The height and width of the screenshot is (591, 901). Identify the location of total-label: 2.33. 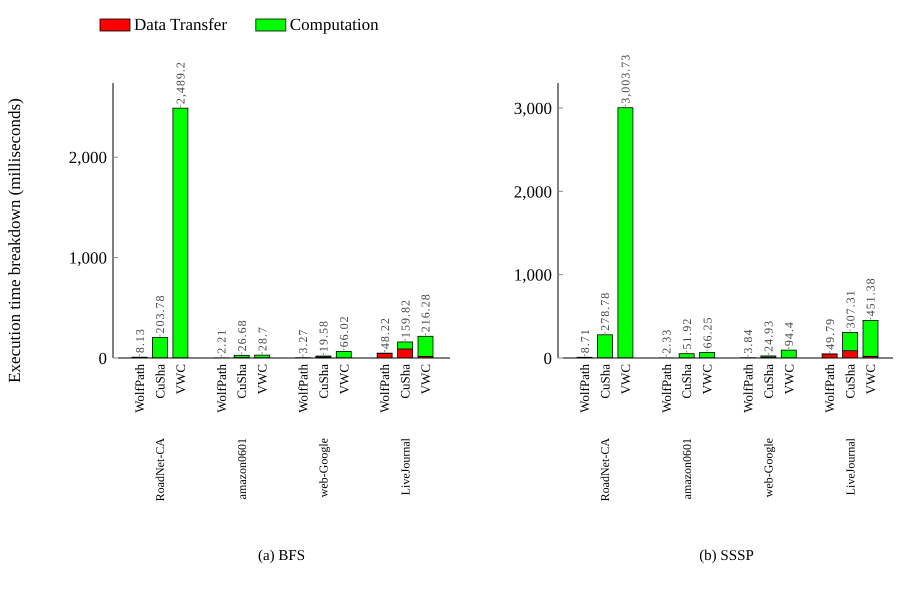
(666, 341).